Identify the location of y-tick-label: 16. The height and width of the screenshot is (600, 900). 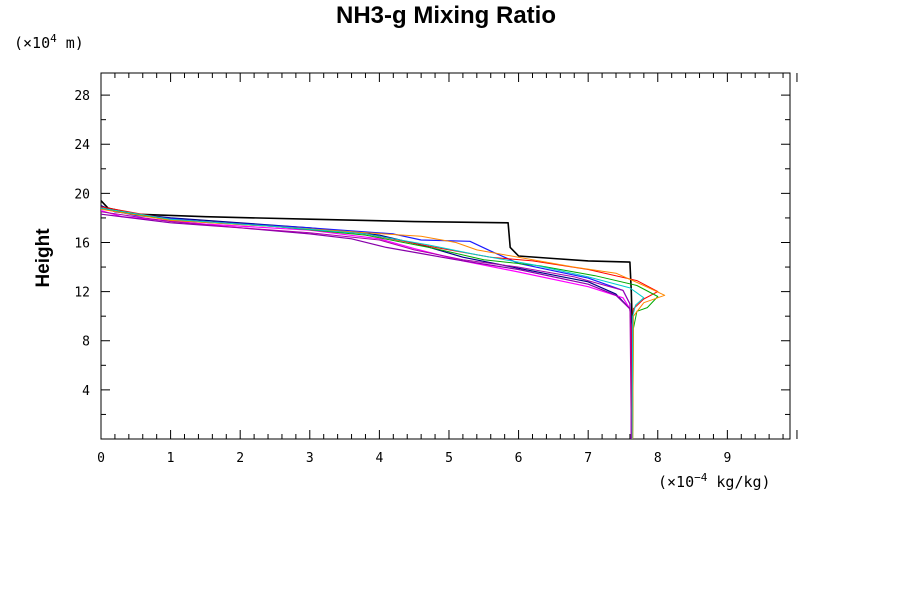
(82, 243).